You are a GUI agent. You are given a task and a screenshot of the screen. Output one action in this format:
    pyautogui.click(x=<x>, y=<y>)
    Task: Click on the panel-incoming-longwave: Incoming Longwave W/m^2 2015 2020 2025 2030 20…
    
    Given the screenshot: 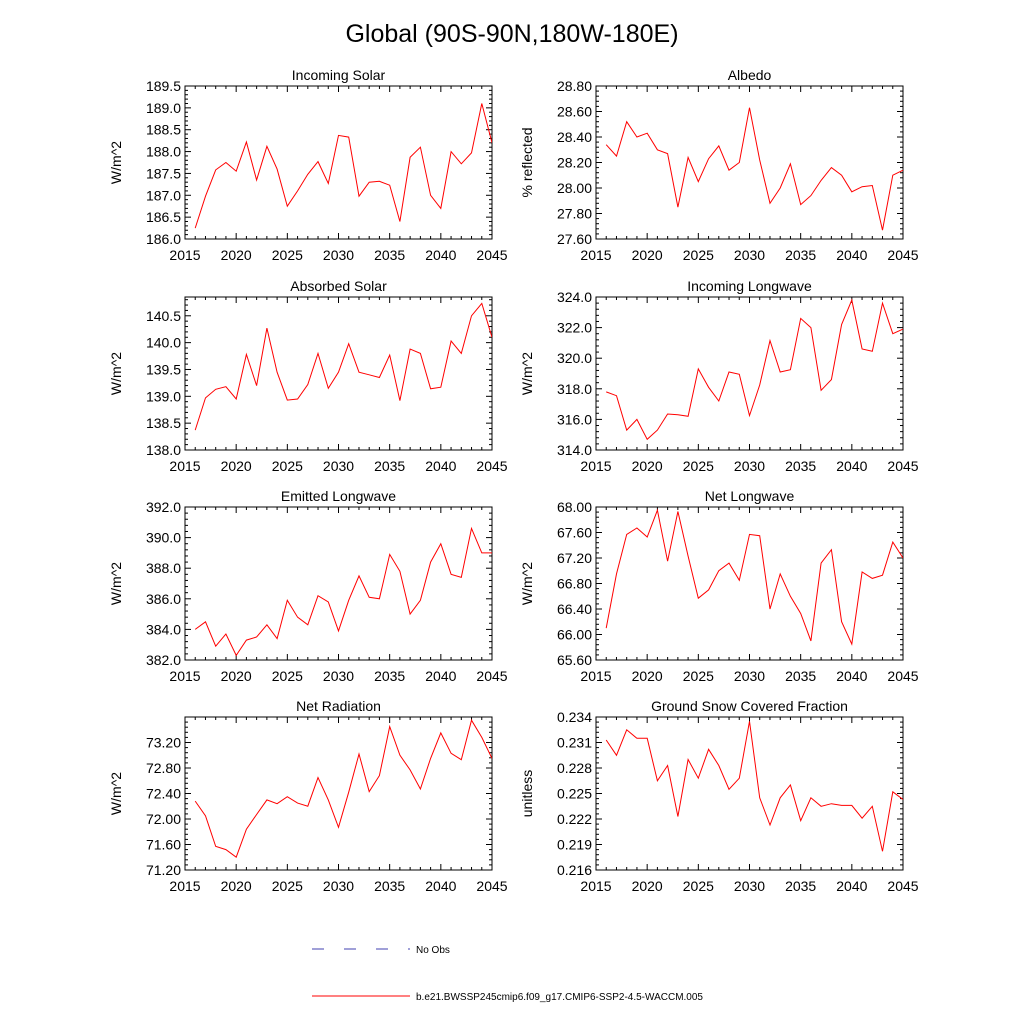 What is the action you would take?
    pyautogui.click(x=719, y=376)
    